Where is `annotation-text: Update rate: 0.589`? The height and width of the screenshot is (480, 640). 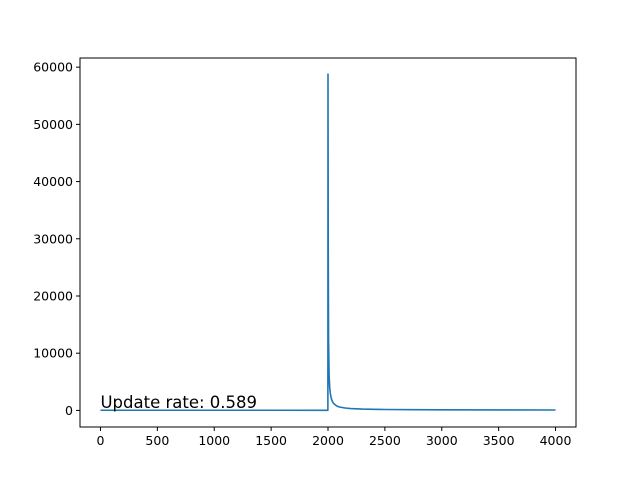 annotation-text: Update rate: 0.589 is located at coordinates (178, 402).